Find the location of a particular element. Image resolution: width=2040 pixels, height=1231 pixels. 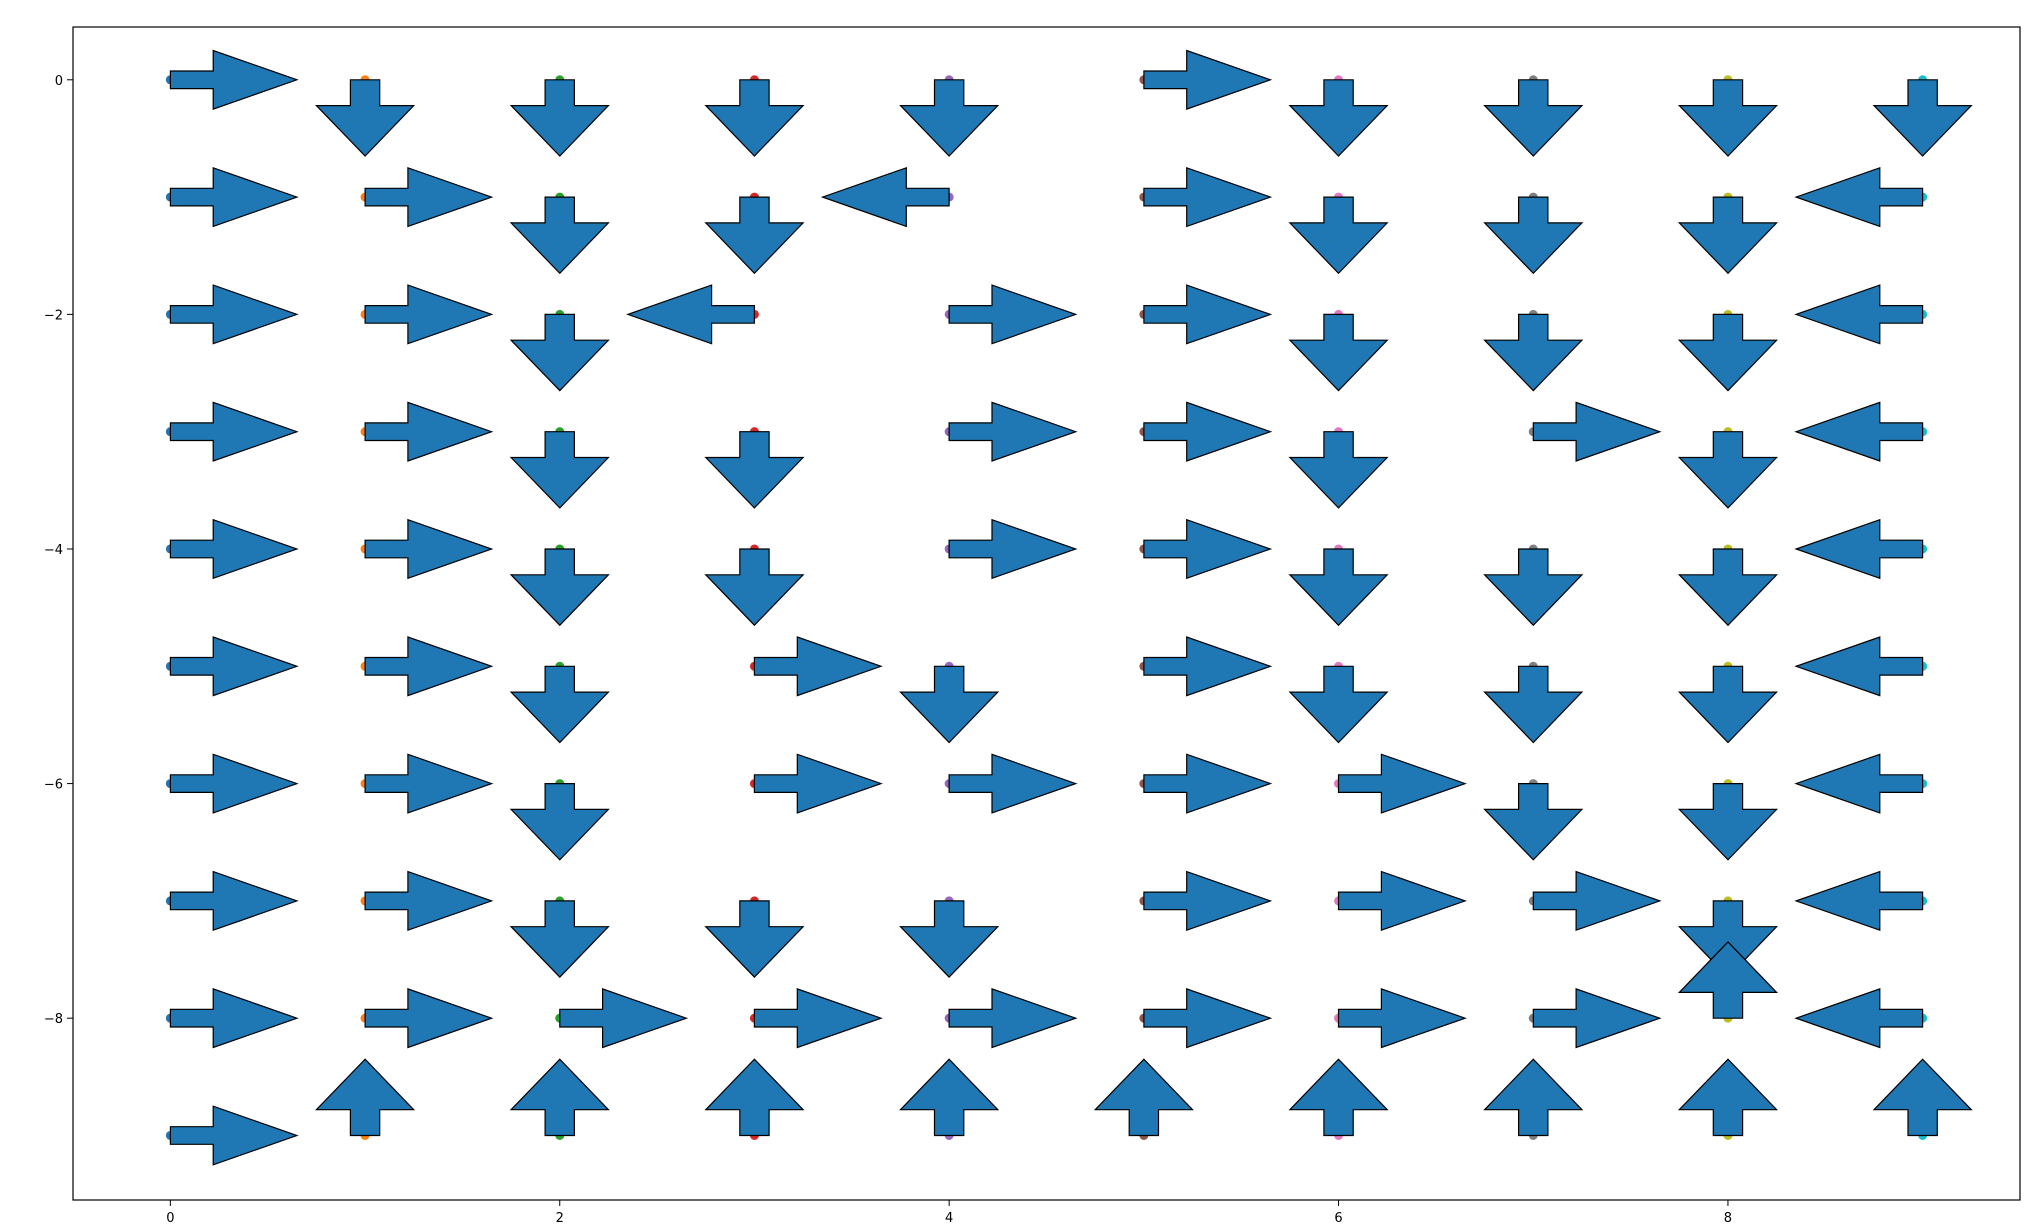

x-axis: 0 2 4 6 8 is located at coordinates (949, 1213).